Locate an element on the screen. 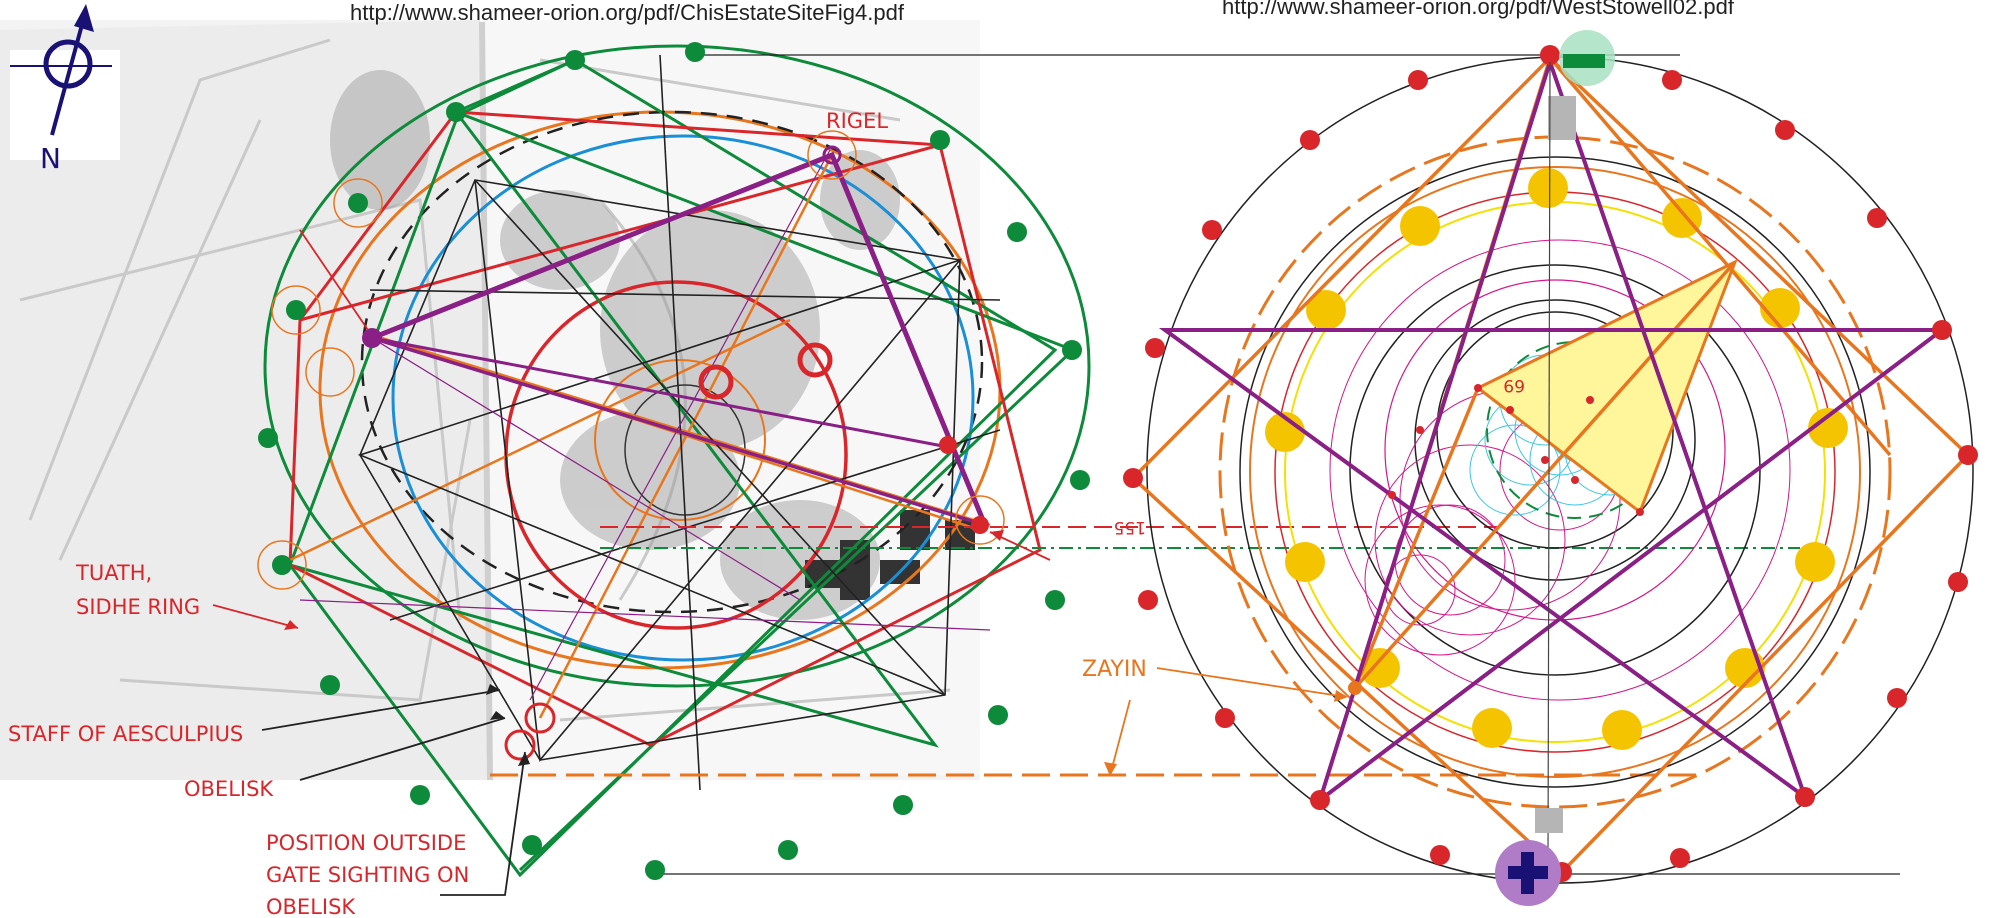 The width and height of the screenshot is (1989, 918). label-tuath-line2: SIDHE RING is located at coordinates (138, 607).